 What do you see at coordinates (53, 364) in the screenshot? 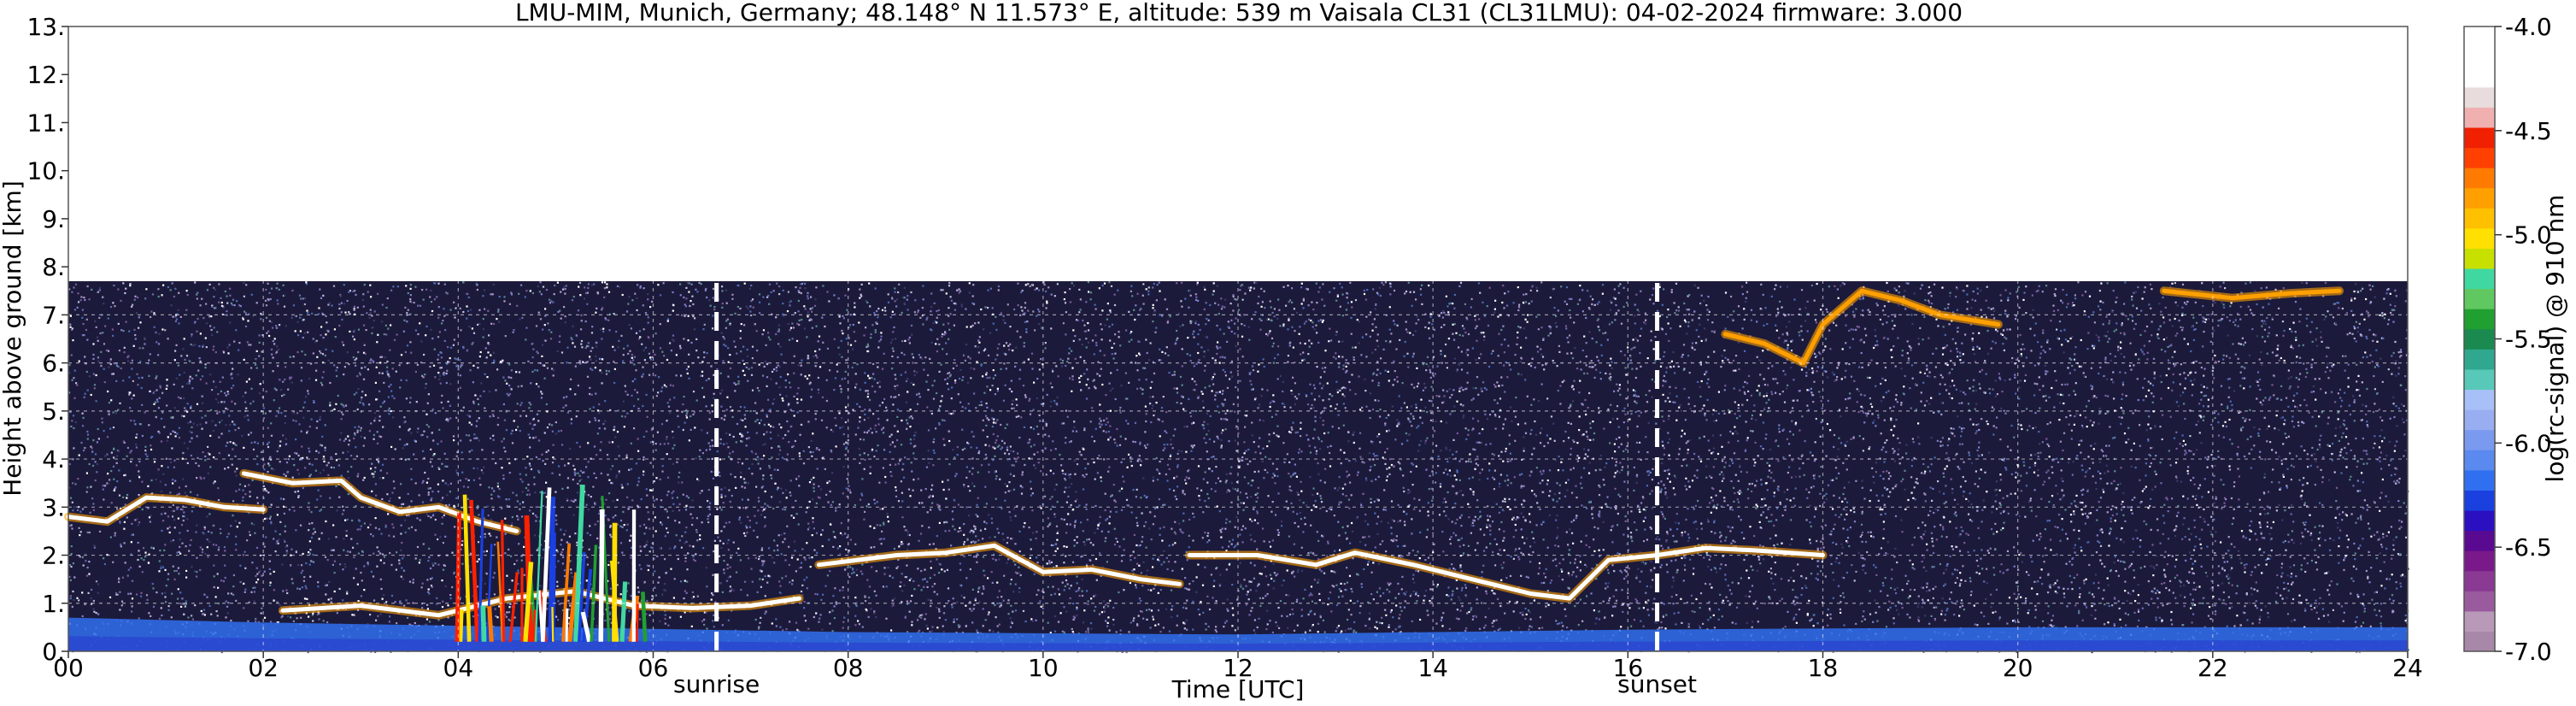
I see `y-tick-label: 6.` at bounding box center [53, 364].